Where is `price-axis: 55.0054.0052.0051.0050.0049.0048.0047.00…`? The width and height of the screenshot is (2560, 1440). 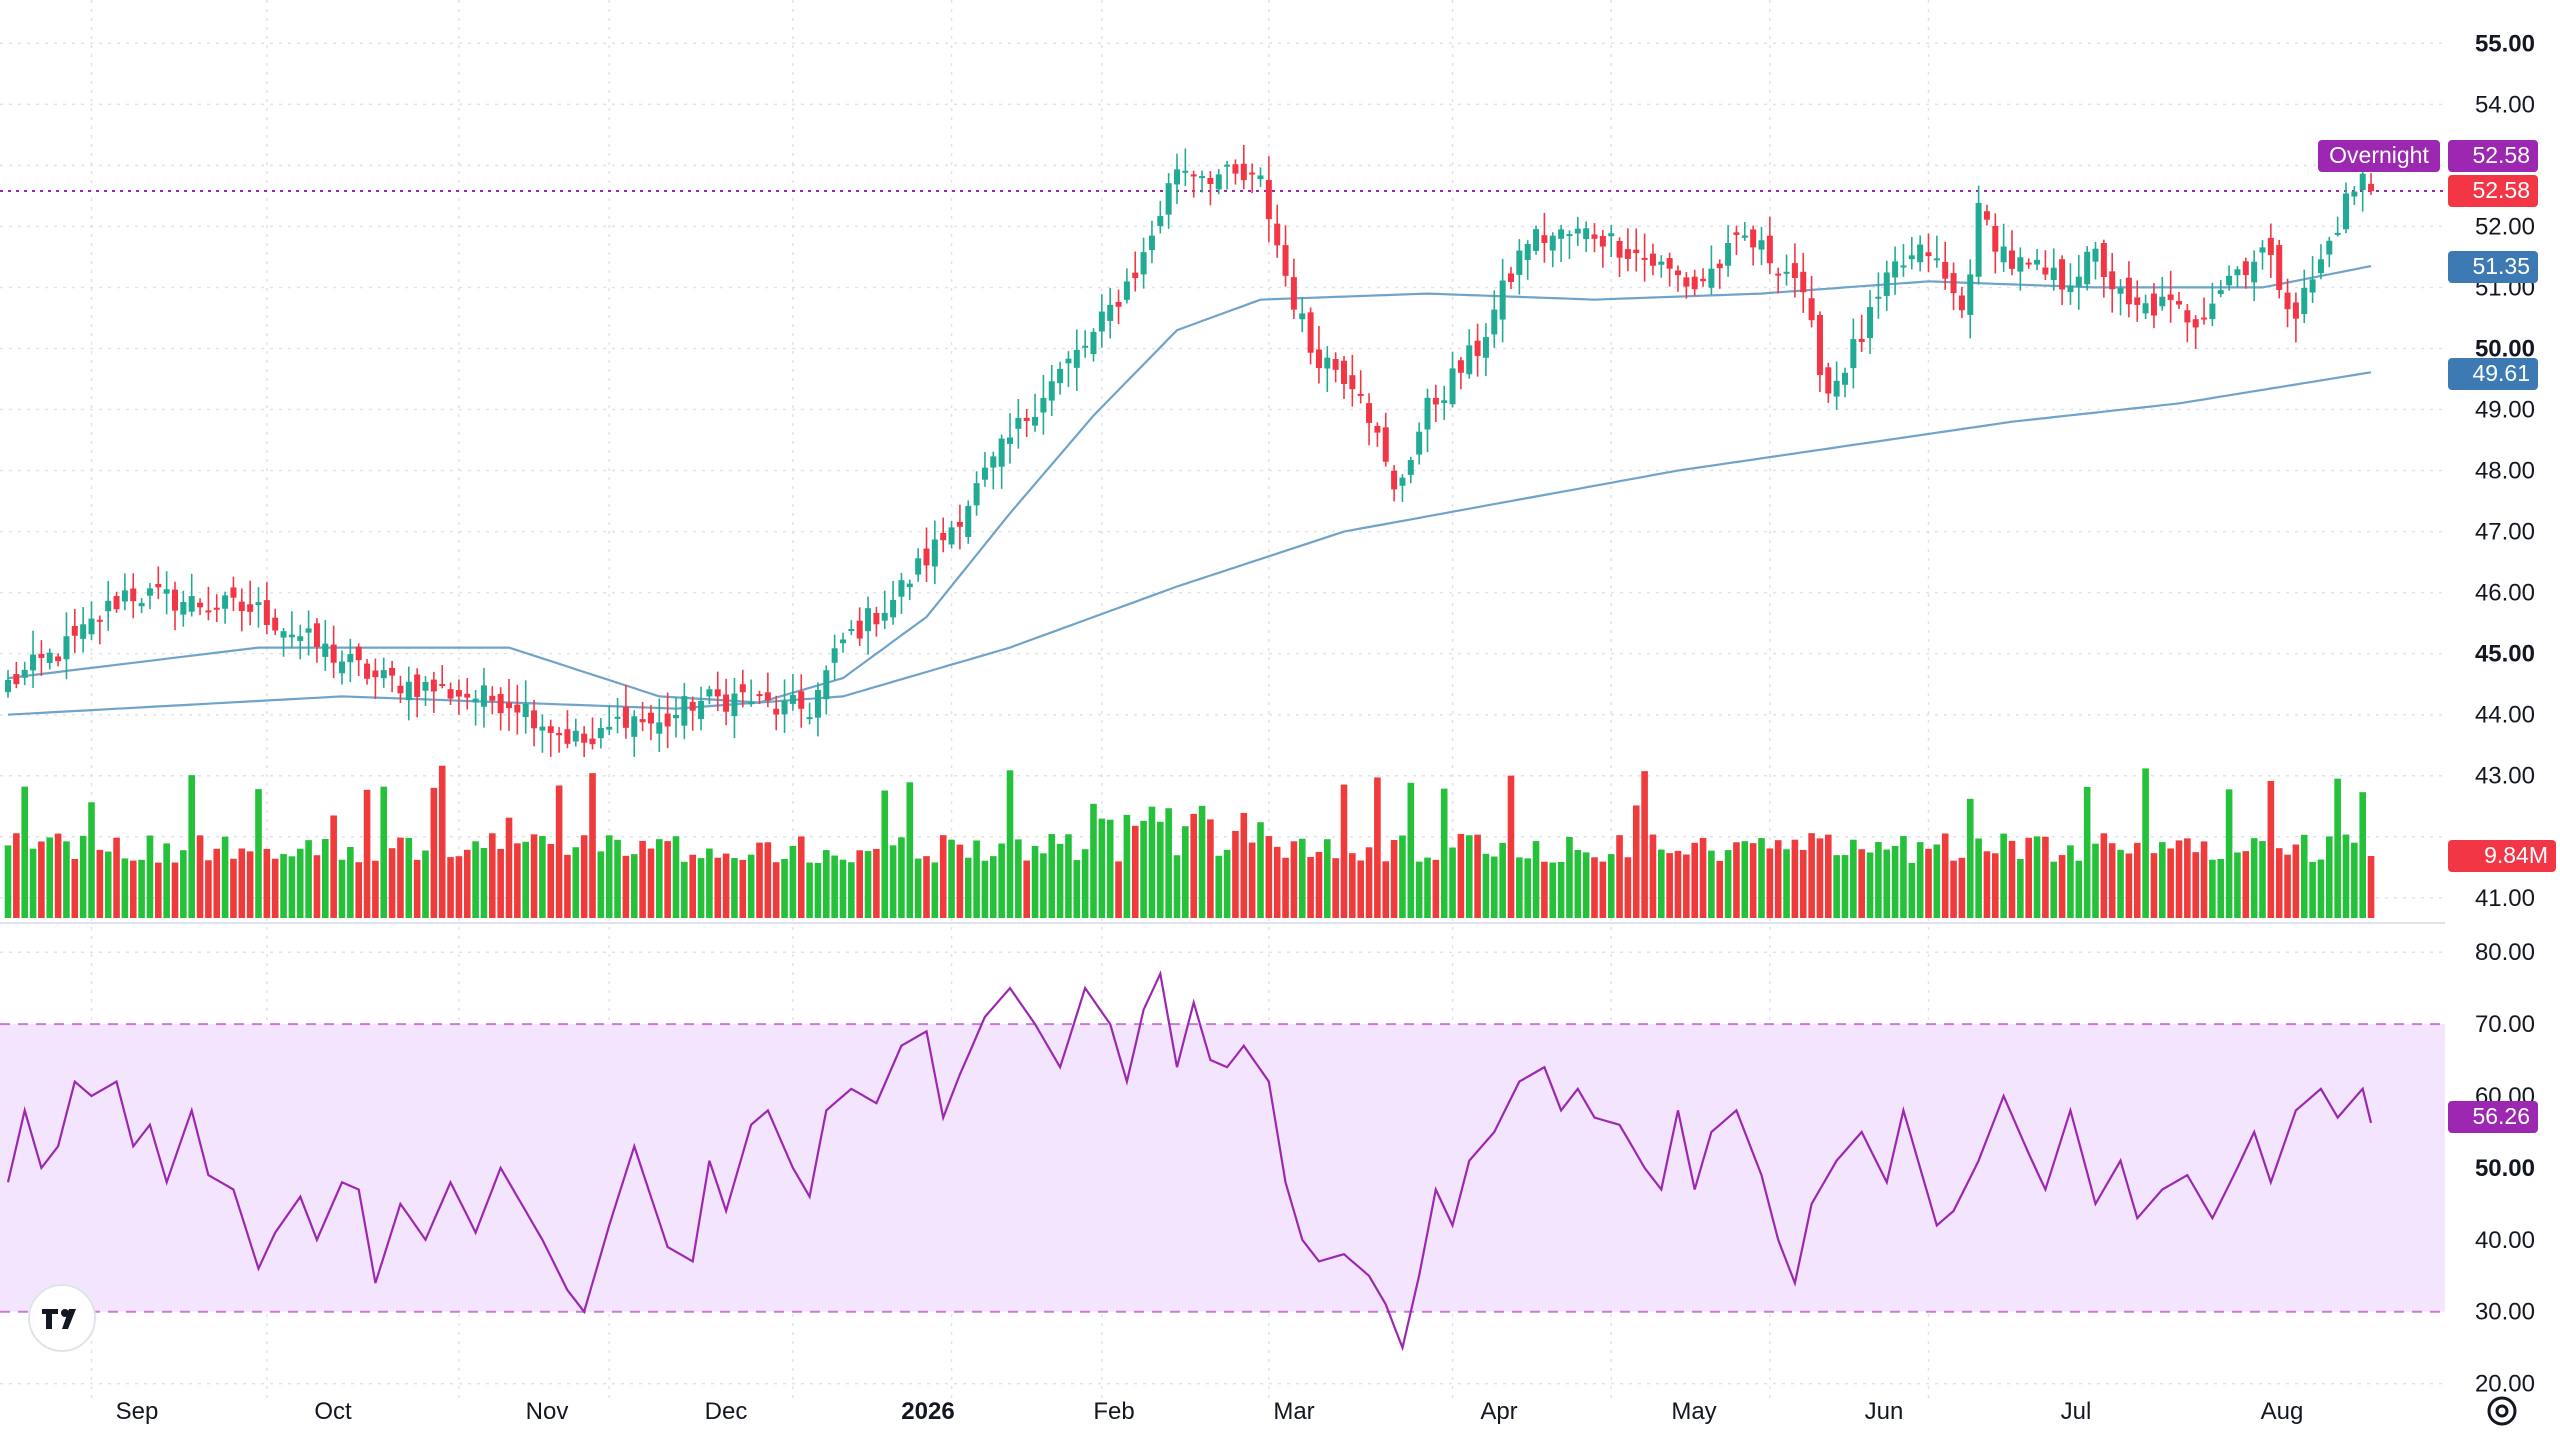
price-axis: 55.0054.0052.0051.0050.0049.0048.0047.00… is located at coordinates (2505, 470).